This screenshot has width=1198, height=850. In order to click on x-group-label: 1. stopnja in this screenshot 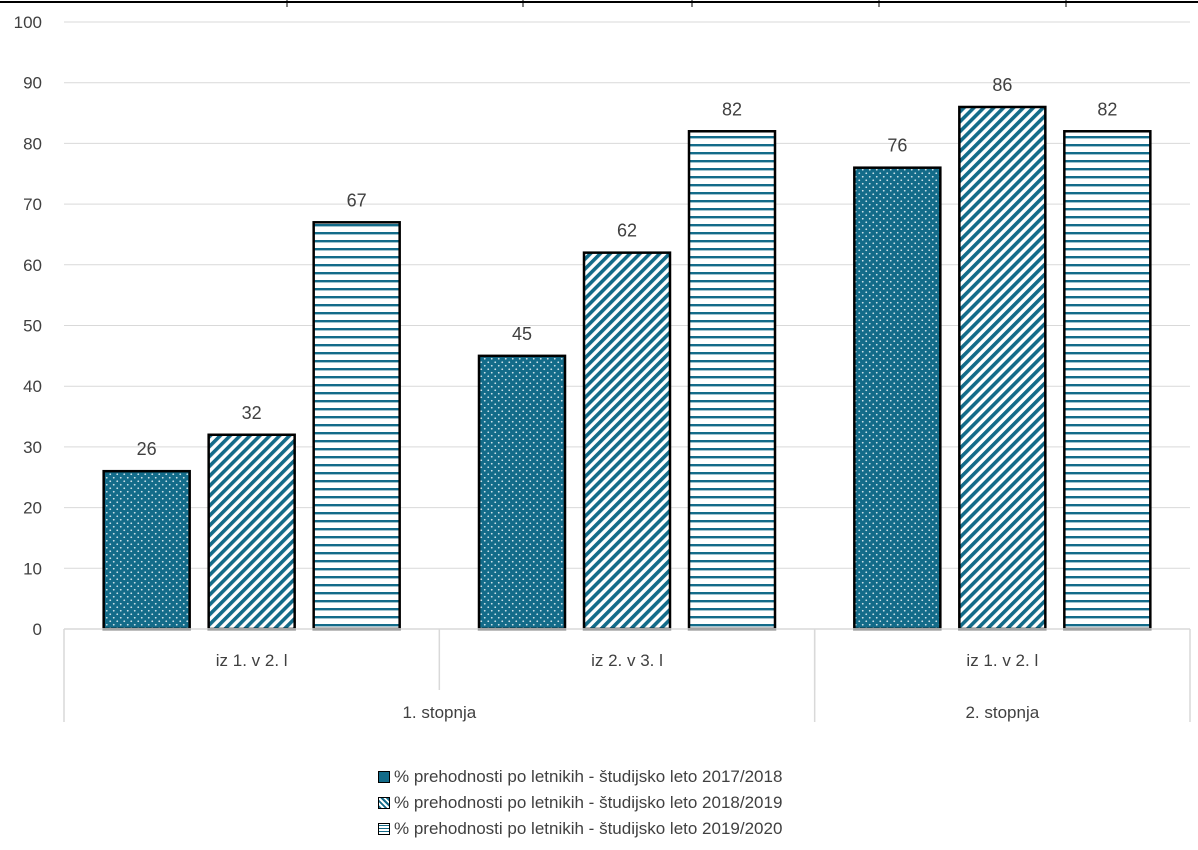, I will do `click(439, 712)`.